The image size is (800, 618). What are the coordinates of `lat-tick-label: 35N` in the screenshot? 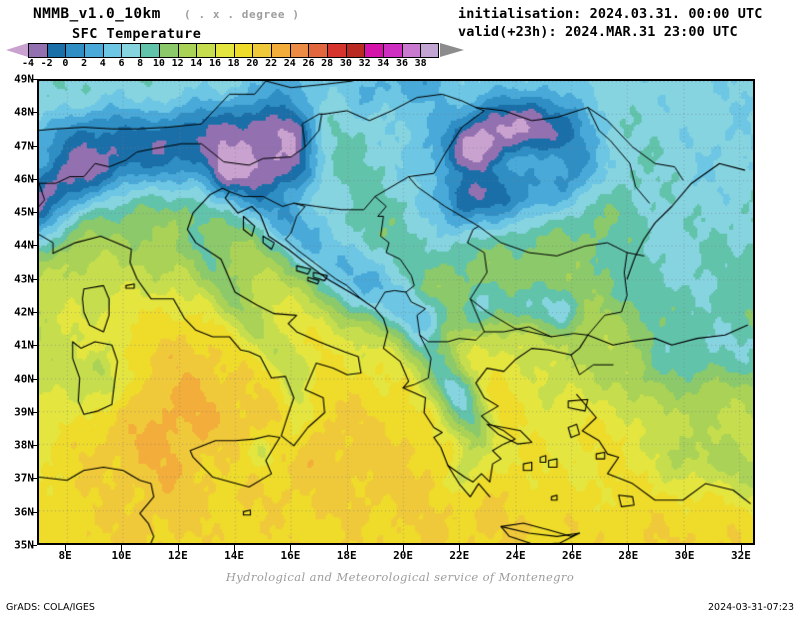 It's located at (24, 545).